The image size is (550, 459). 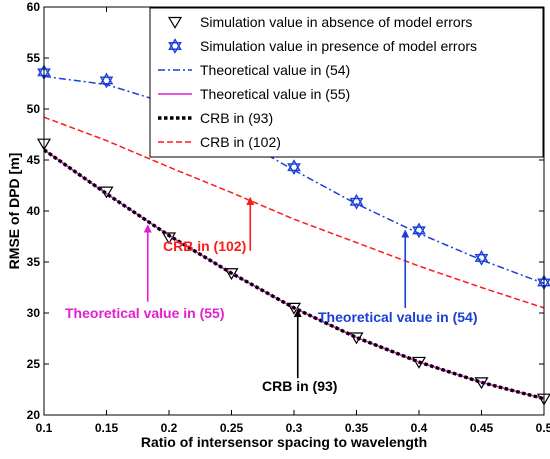 What do you see at coordinates (34, 364) in the screenshot?
I see `y-tick-label-1: 25` at bounding box center [34, 364].